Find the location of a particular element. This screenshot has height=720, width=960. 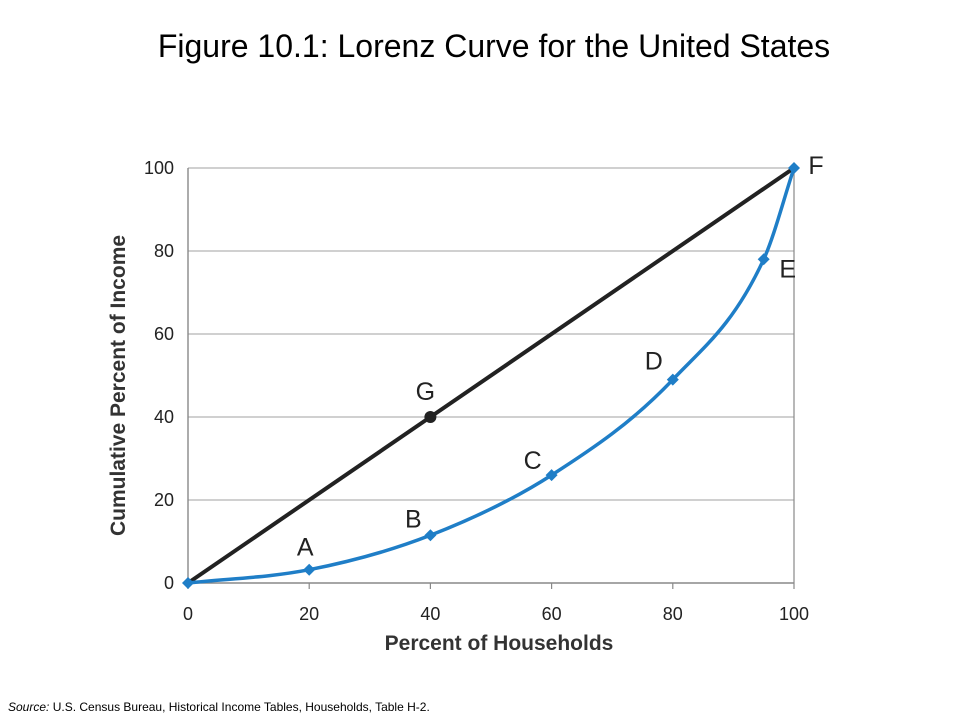

y-tick-label: 20 is located at coordinates (164, 500).